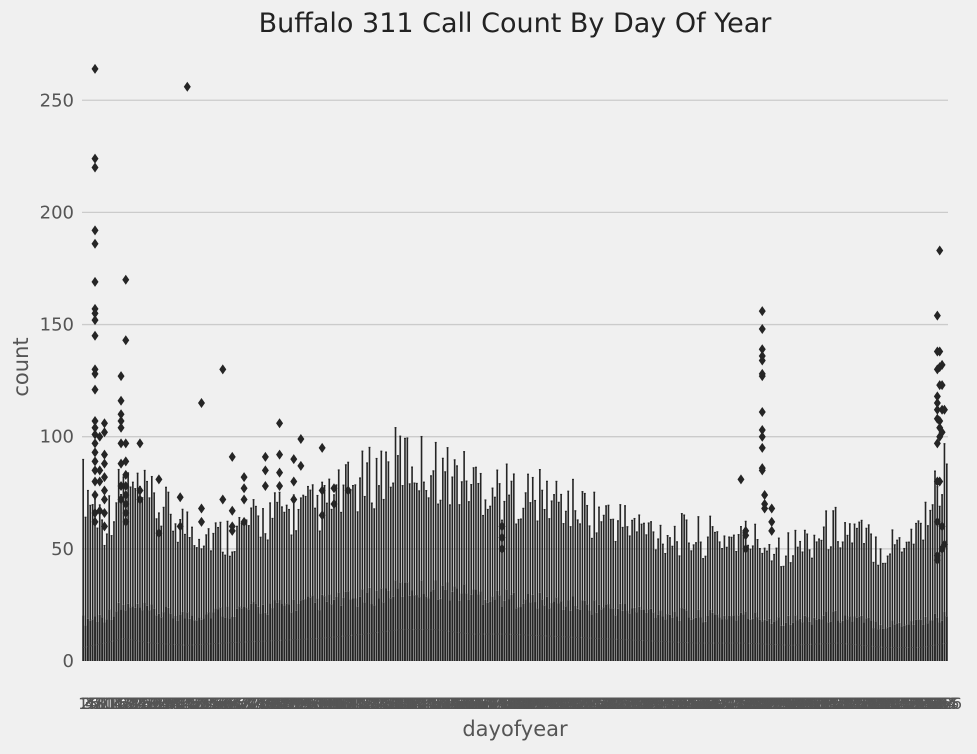  Describe the element at coordinates (488, 703) in the screenshot. I see `x-tick-label: 172` at that location.